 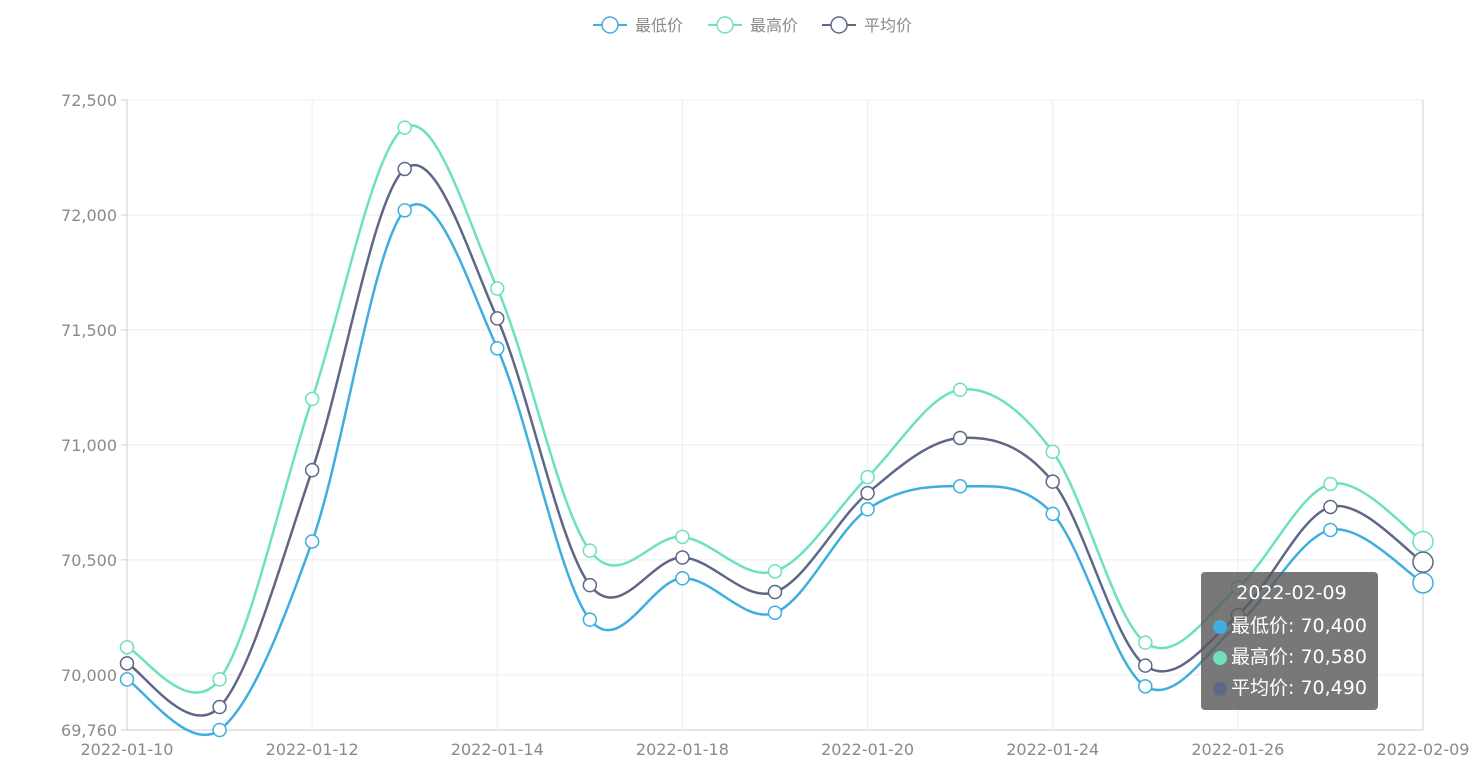 I want to click on x-tick-label: 2022-01-14, so click(x=497, y=749).